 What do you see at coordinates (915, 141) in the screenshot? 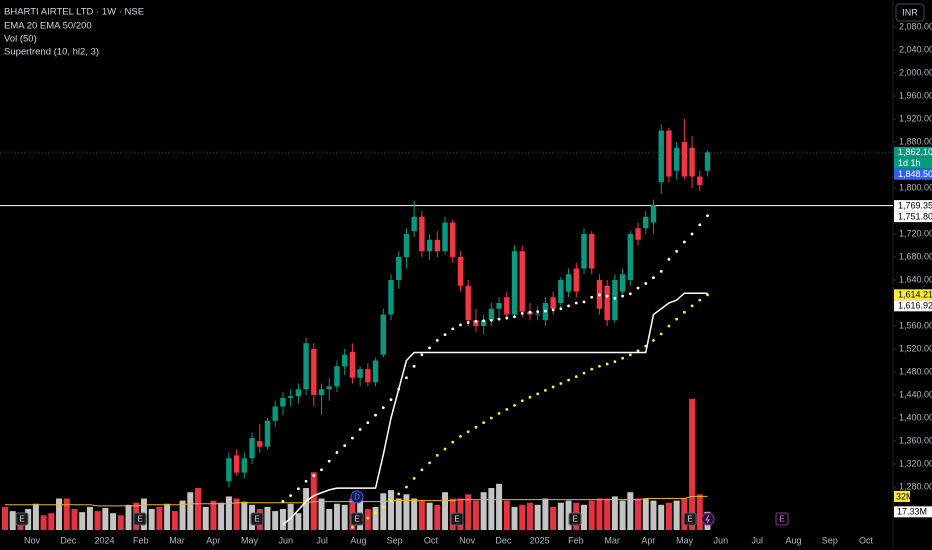
I see `y-tick-label: 1,880.00` at bounding box center [915, 141].